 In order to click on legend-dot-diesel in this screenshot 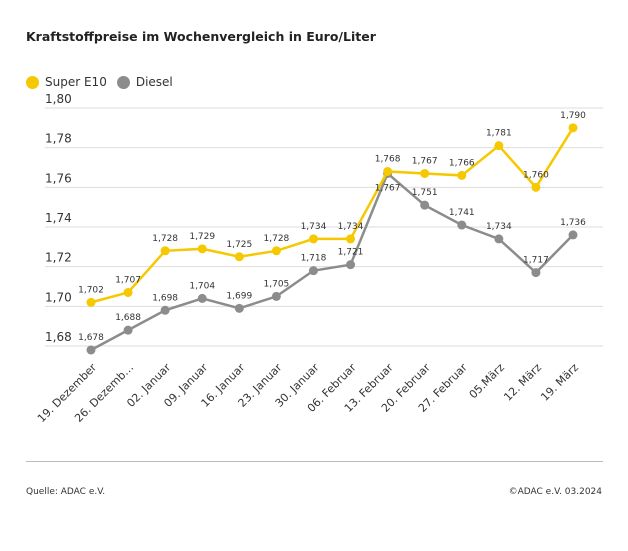, I will do `click(123, 82)`.